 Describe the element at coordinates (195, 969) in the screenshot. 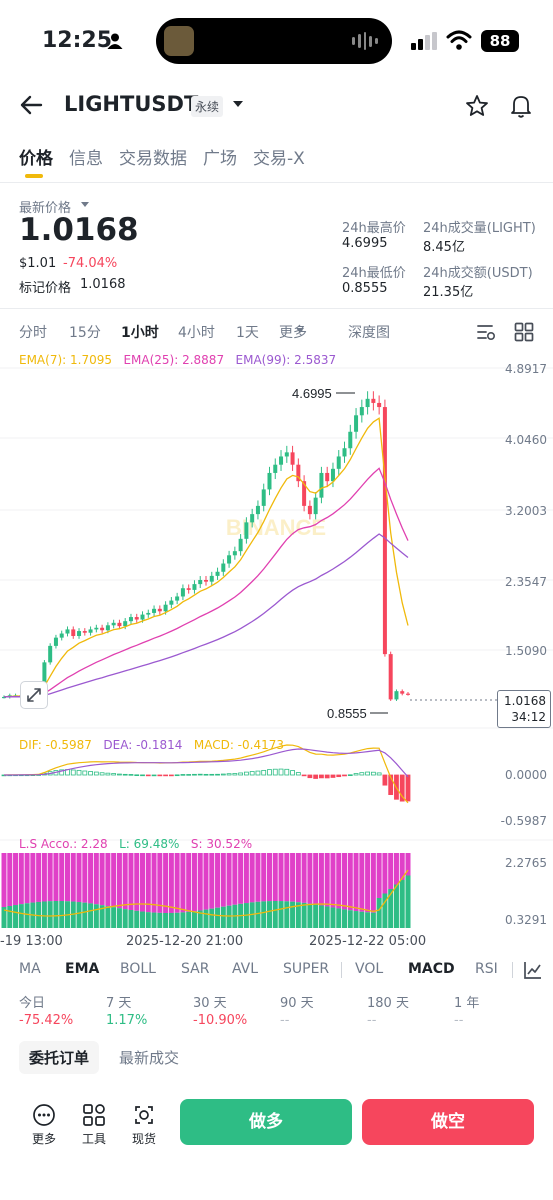

I see `indicator-sar: SAR` at that location.